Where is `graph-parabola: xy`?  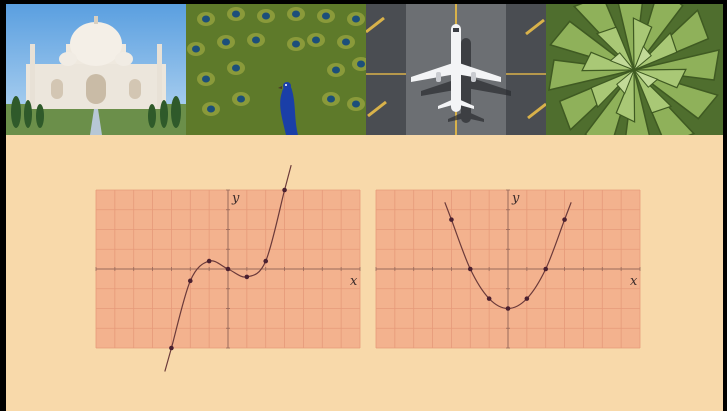 graph-parabola: xy is located at coordinates (508, 269).